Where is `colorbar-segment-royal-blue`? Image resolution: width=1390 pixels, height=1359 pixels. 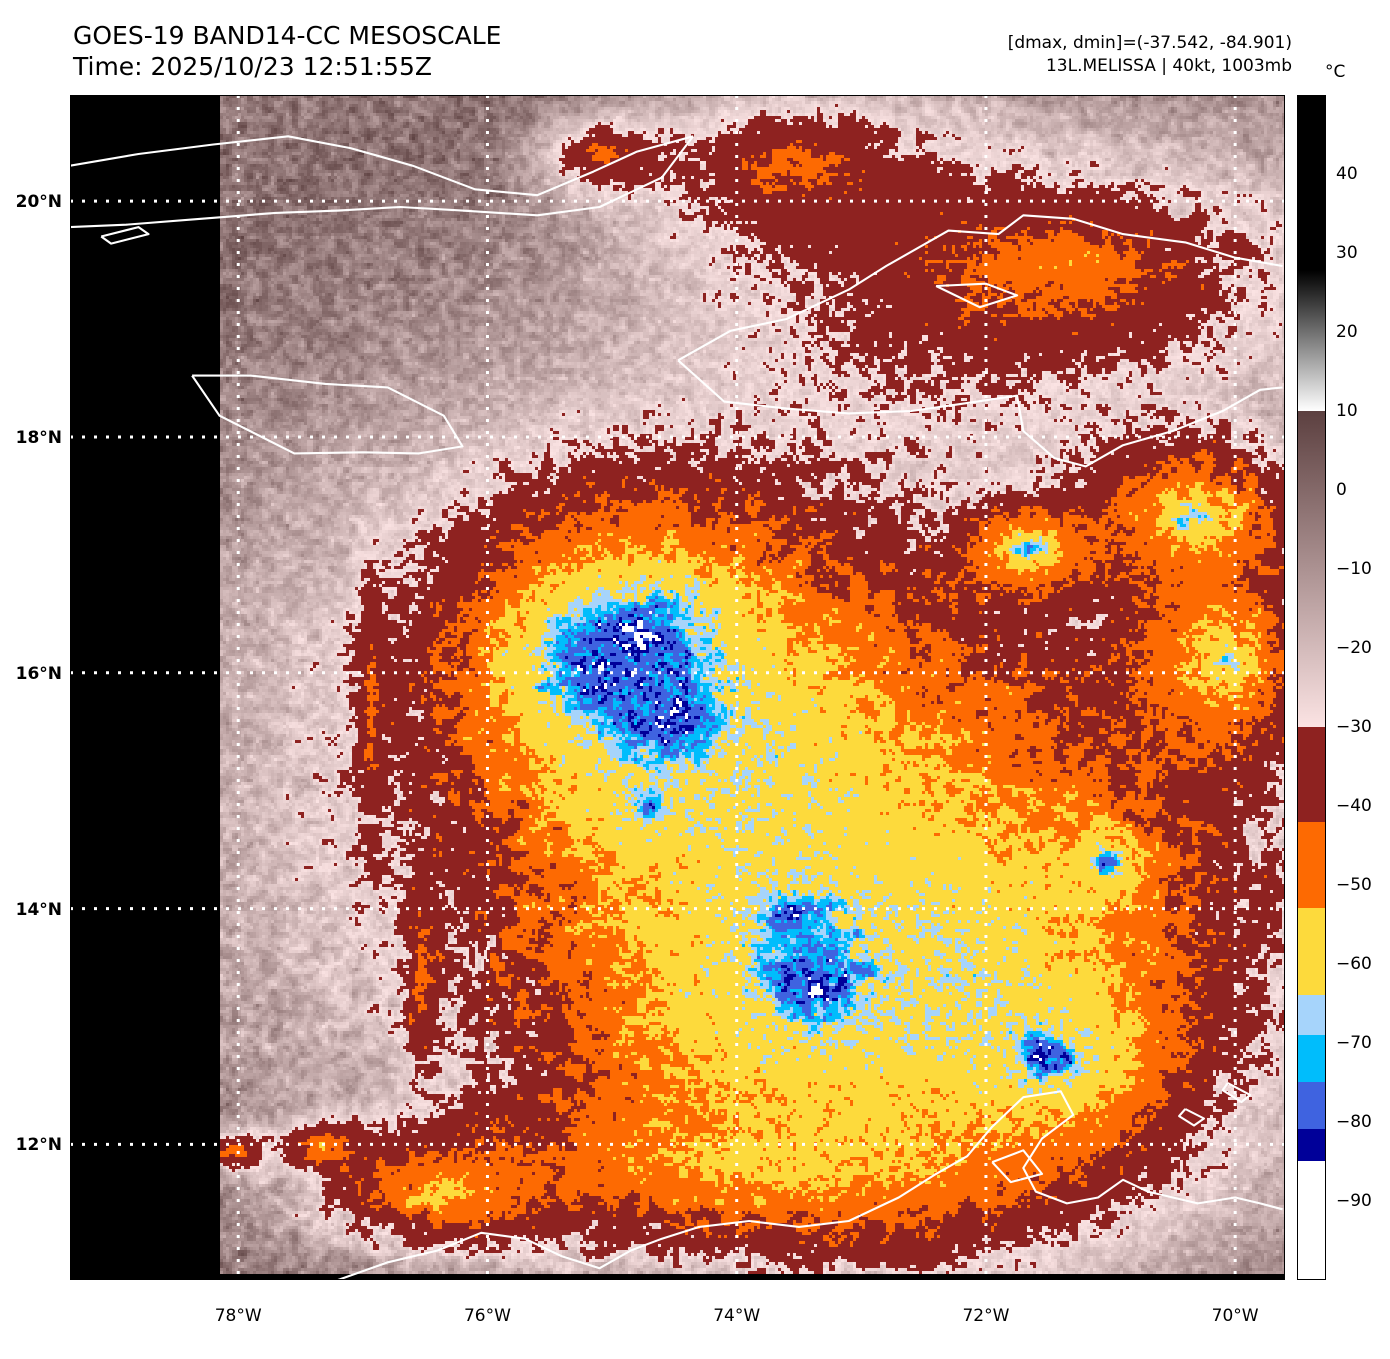 colorbar-segment-royal-blue is located at coordinates (1311, 1105).